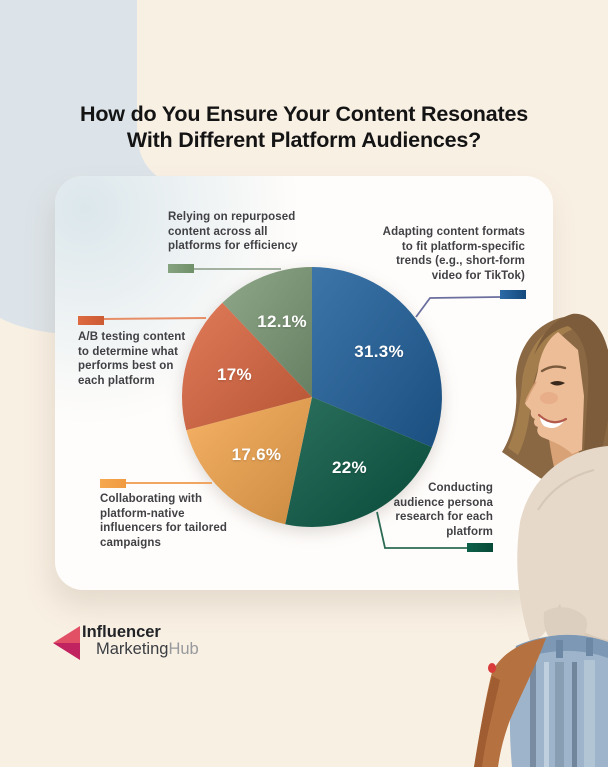  Describe the element at coordinates (549, 398) in the screenshot. I see `woman-cheek-blush` at that location.